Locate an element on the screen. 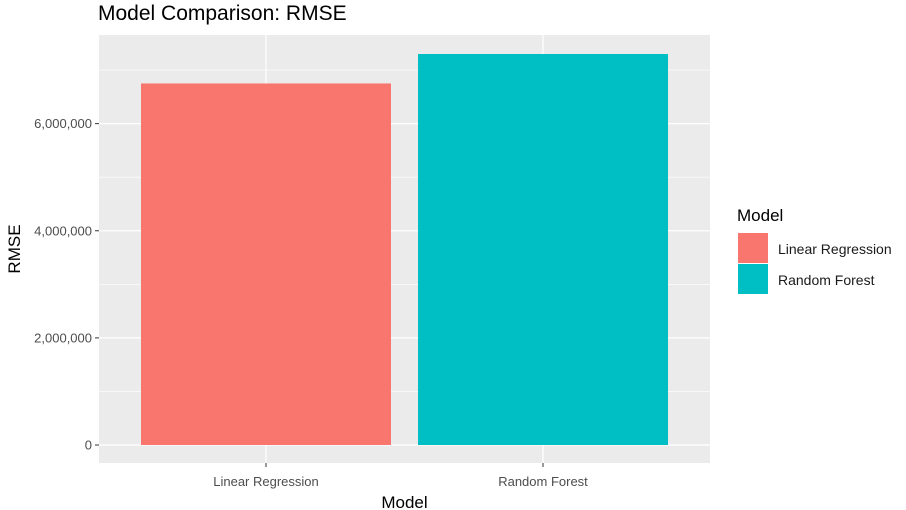 This screenshot has height=510, width=906. x-axis-title: Model is located at coordinates (404, 501).